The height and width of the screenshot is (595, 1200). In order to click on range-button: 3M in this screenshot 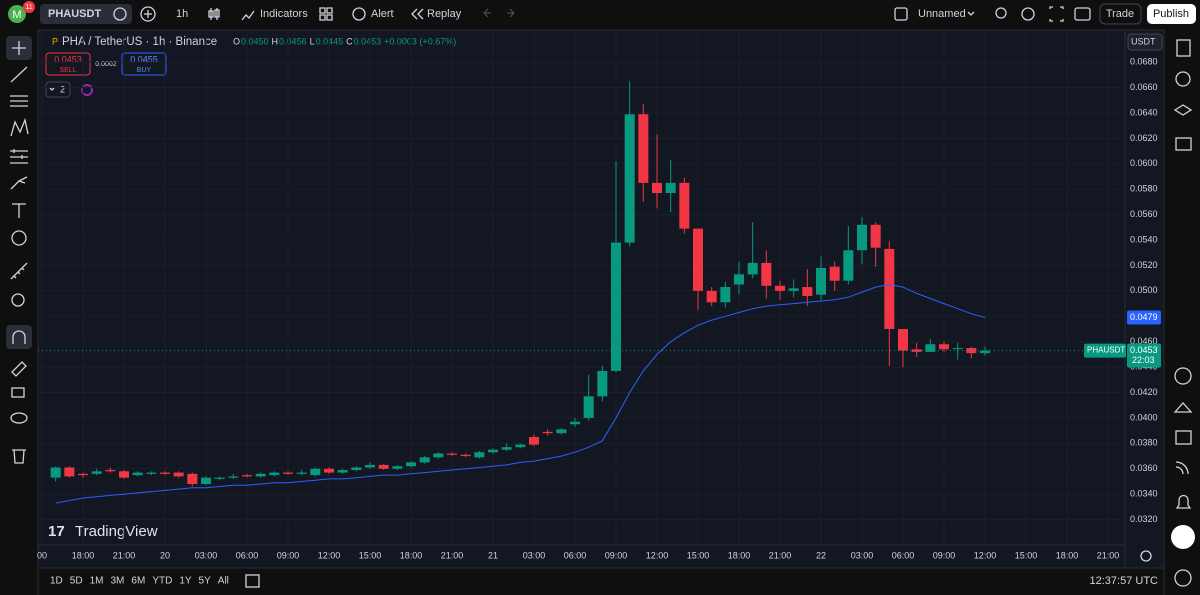, I will do `click(118, 581)`.